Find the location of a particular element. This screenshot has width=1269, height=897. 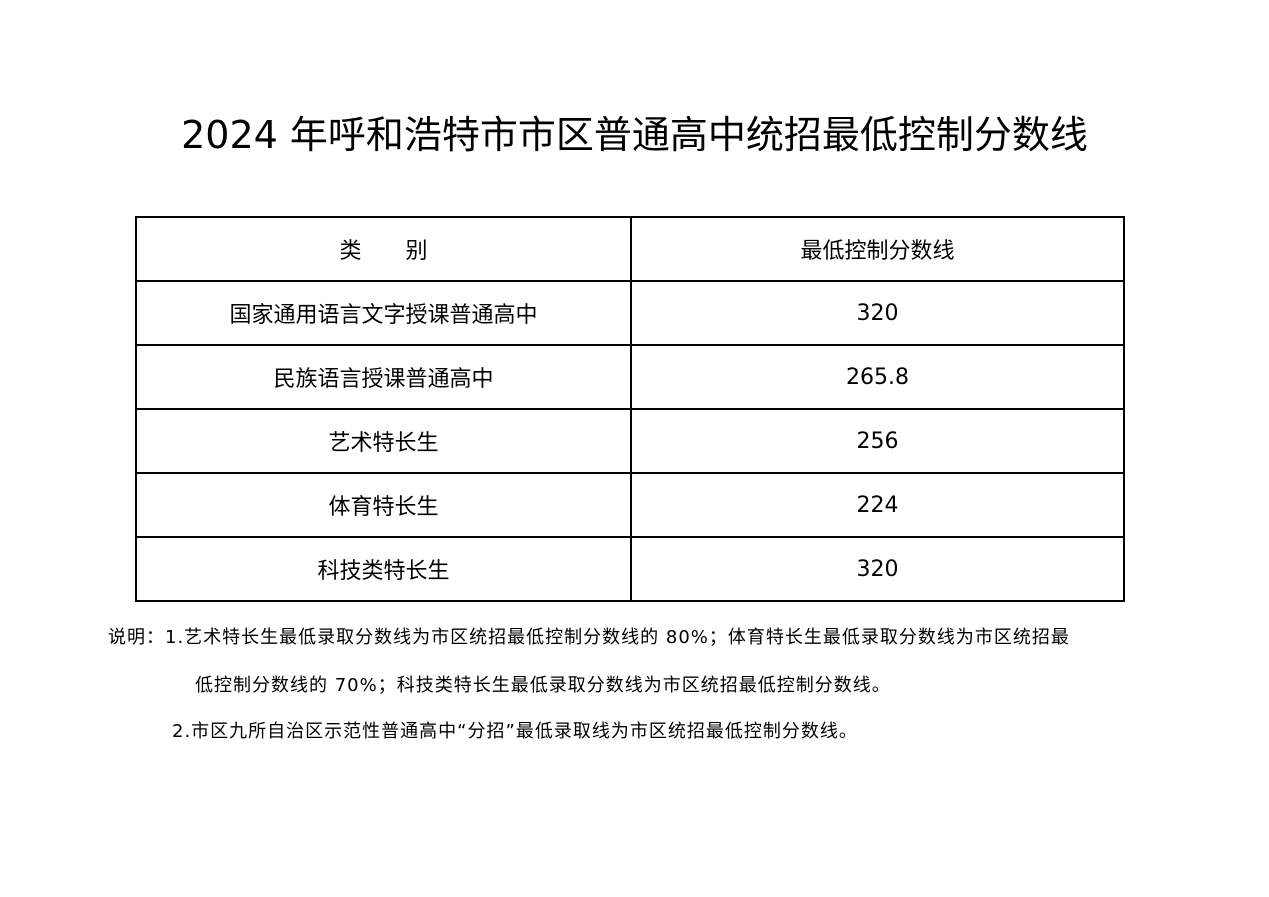

page-title: 2024 年呼和浩特市市区普通高中统招最低控制分数线 is located at coordinates (634, 135).